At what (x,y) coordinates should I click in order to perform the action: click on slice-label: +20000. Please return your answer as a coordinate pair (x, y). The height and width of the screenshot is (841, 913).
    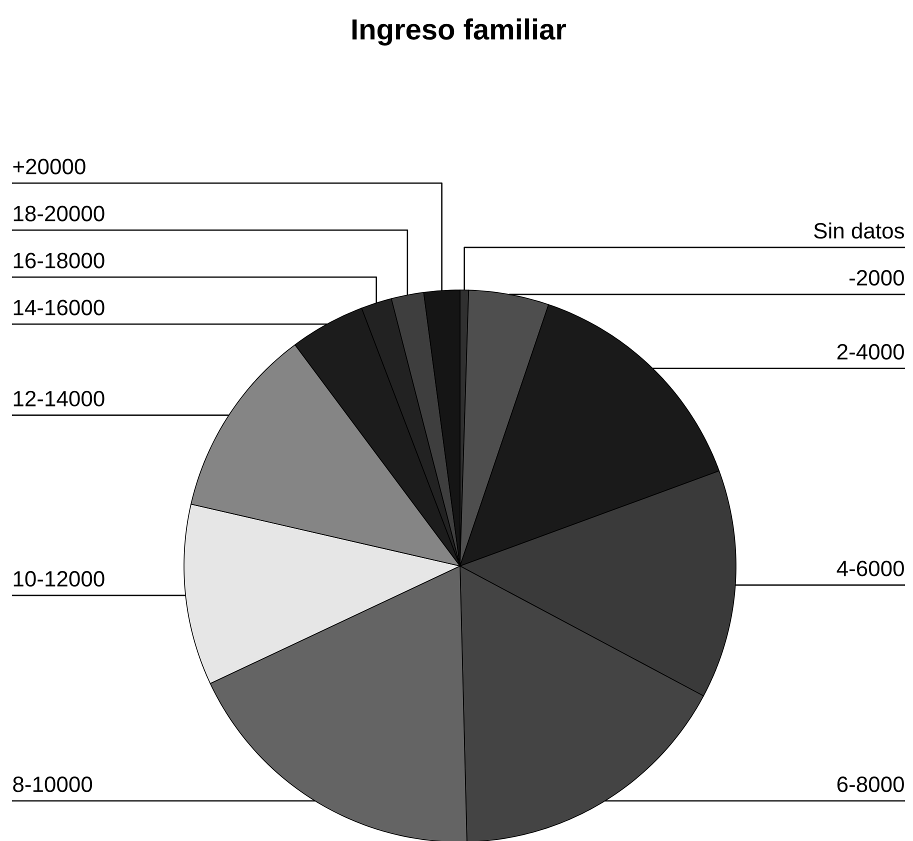
    Looking at the image, I should click on (49, 166).